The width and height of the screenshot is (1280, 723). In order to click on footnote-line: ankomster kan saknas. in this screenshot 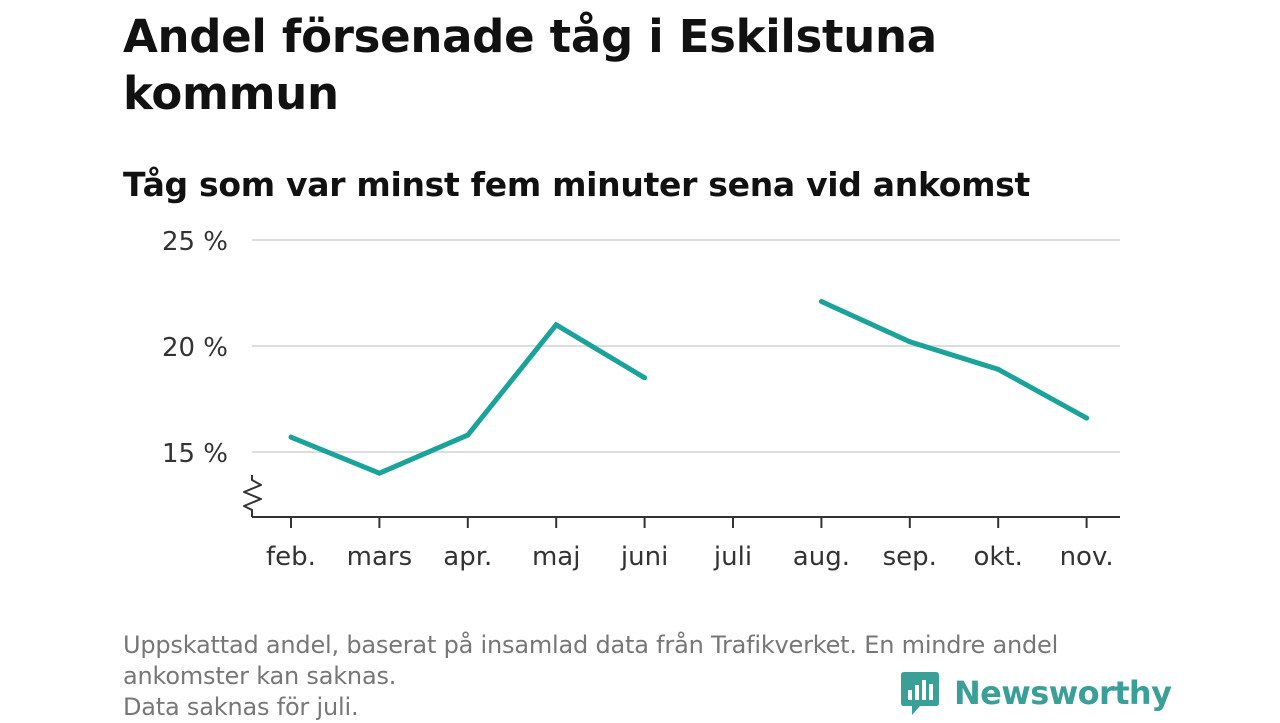, I will do `click(260, 676)`.